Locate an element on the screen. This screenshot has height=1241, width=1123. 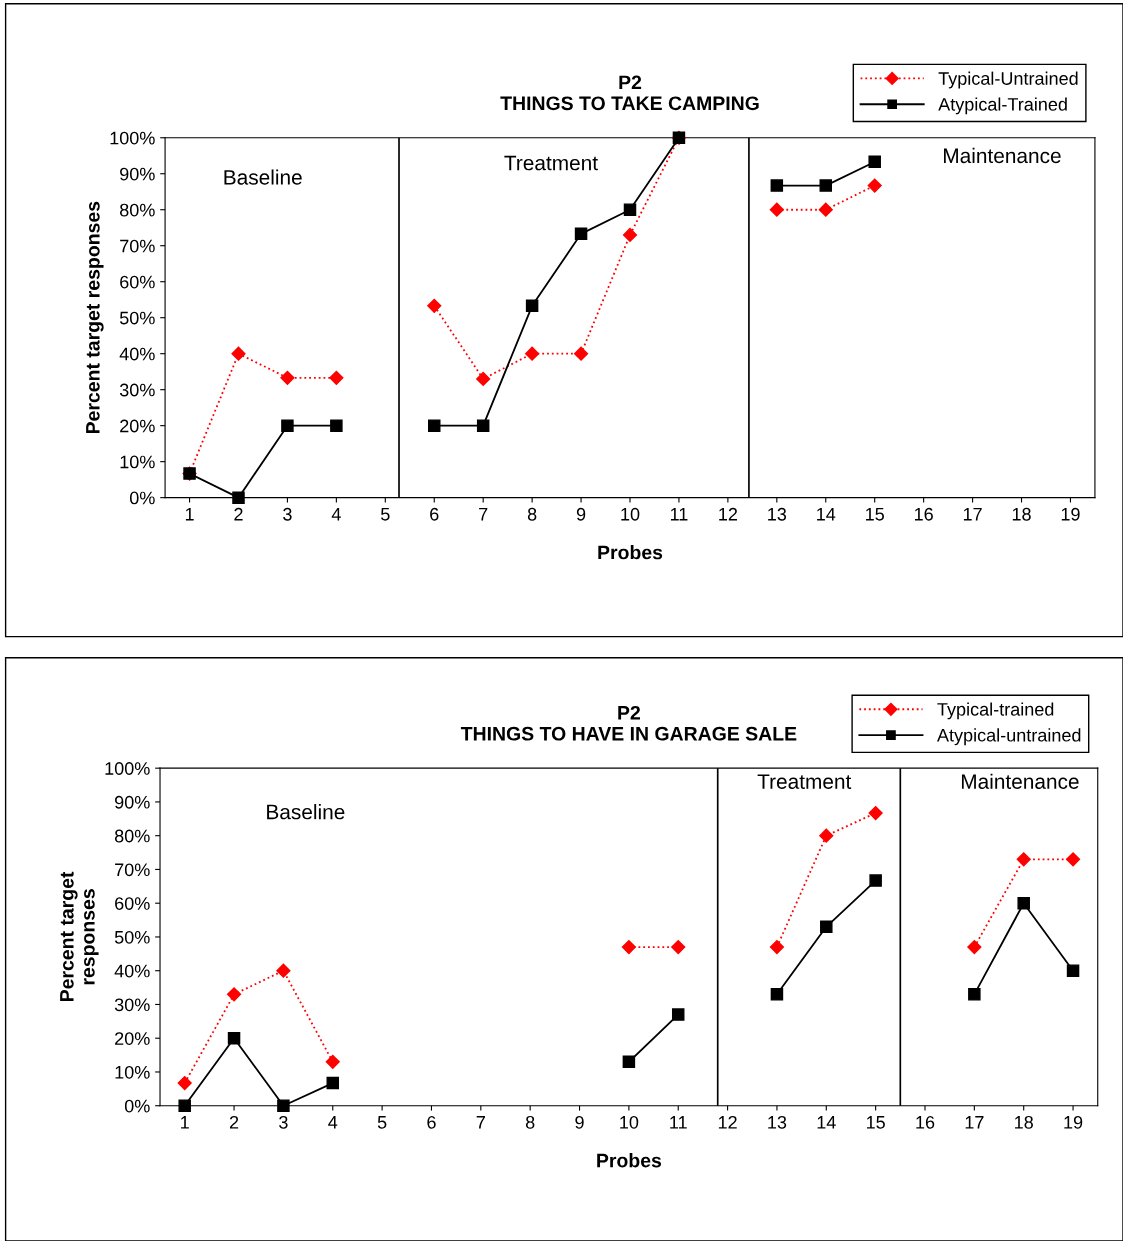
y-tick-label: 10% is located at coordinates (132, 1072).